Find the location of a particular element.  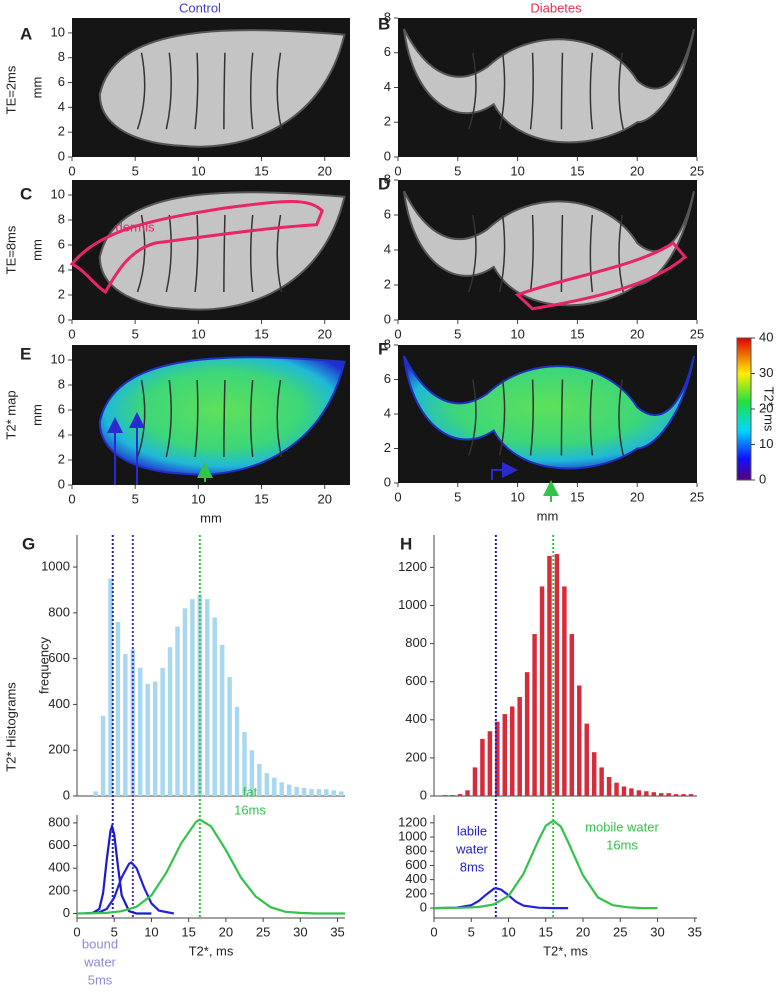

annotation: 16ms is located at coordinates (250, 809).